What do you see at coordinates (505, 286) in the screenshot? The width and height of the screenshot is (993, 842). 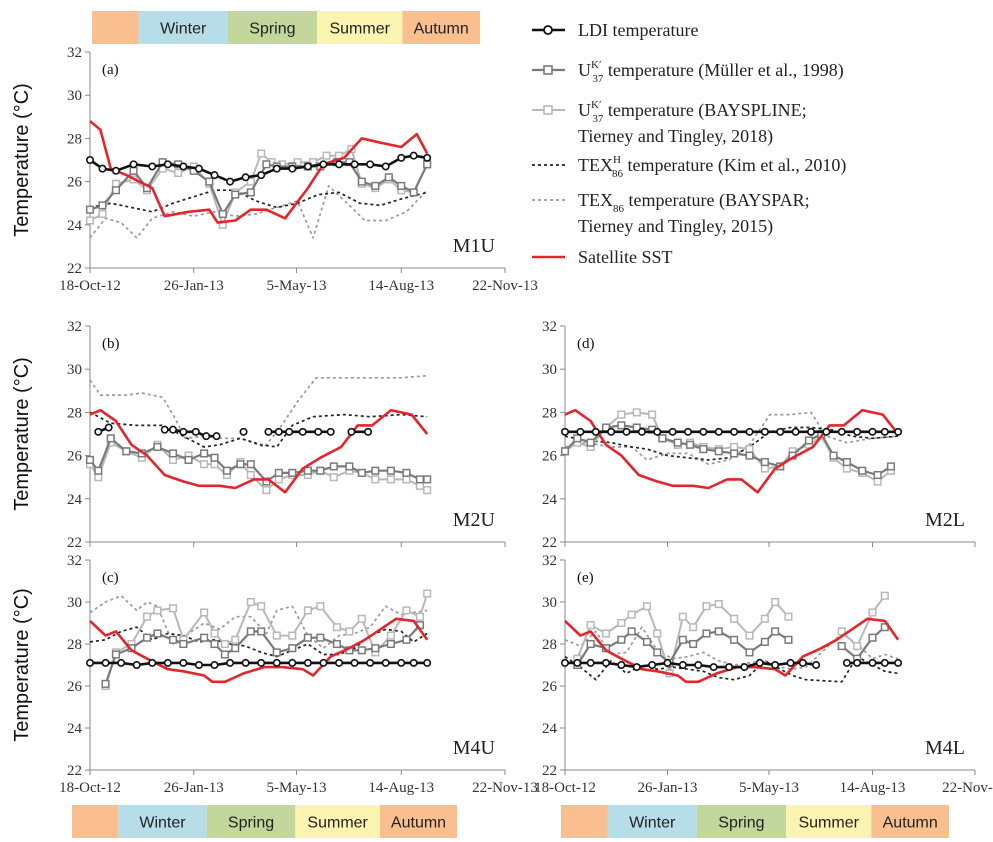 I see `x-tick-label: 22-Nov-13` at bounding box center [505, 286].